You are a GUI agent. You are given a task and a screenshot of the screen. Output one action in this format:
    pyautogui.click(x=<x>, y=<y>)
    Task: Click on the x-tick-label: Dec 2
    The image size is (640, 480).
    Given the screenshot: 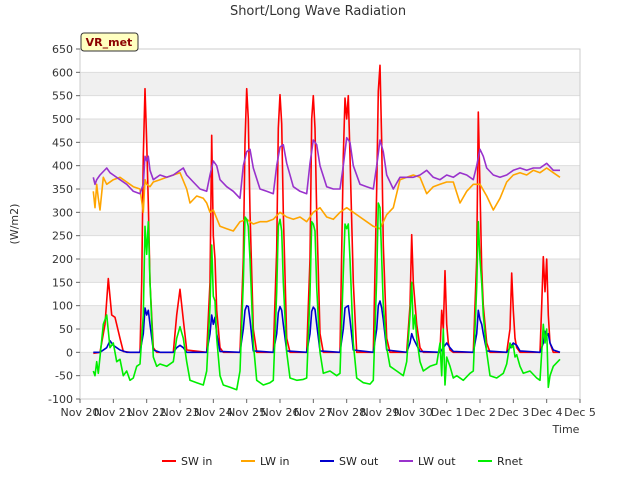 What is the action you would take?
    pyautogui.click(x=480, y=412)
    